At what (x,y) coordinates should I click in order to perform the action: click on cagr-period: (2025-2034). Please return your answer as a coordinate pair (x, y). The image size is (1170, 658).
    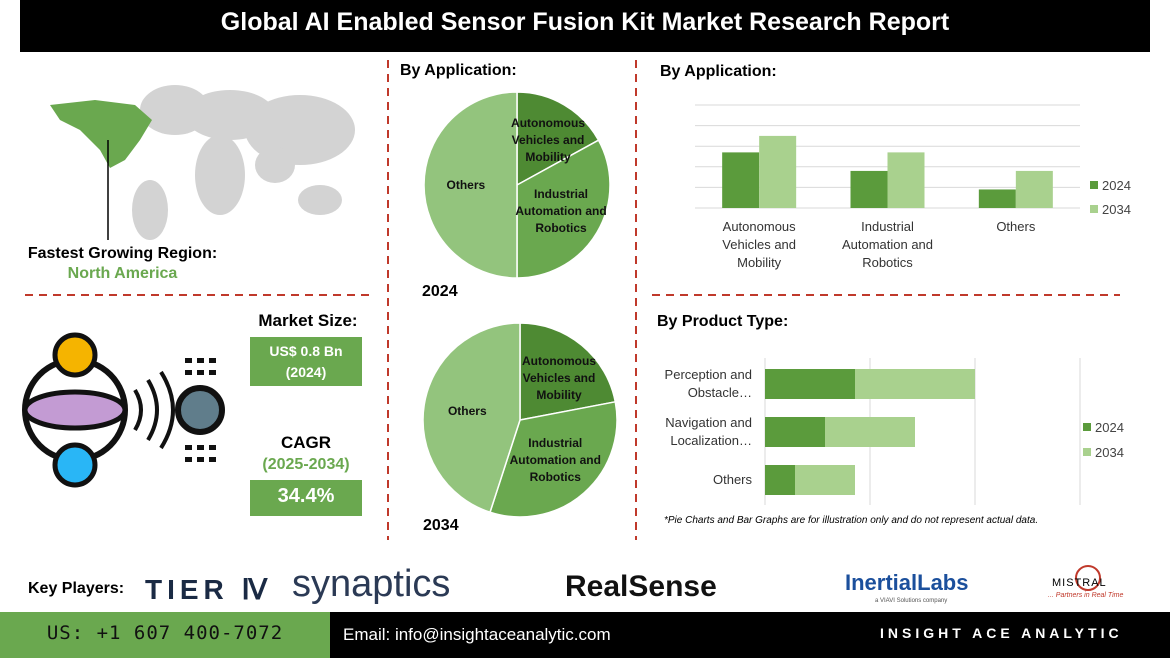
    Looking at the image, I should click on (306, 464).